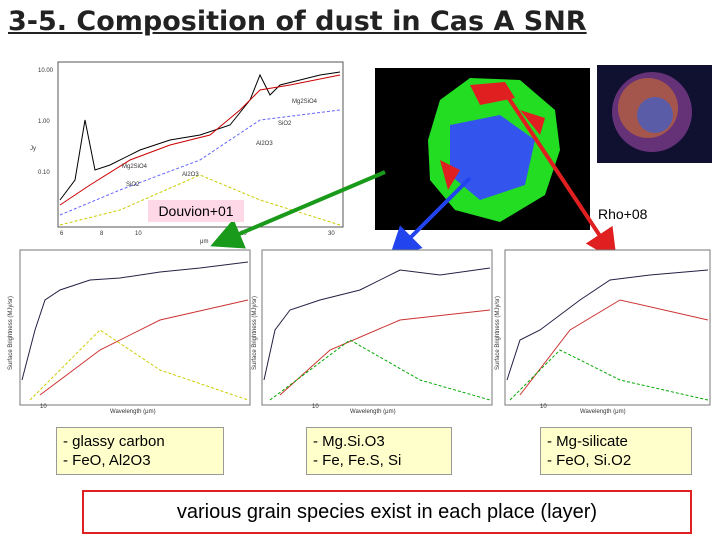  Describe the element at coordinates (140, 451) in the screenshot. I see `text-box: - glassy carbon - FeO, Al2O3` at that location.